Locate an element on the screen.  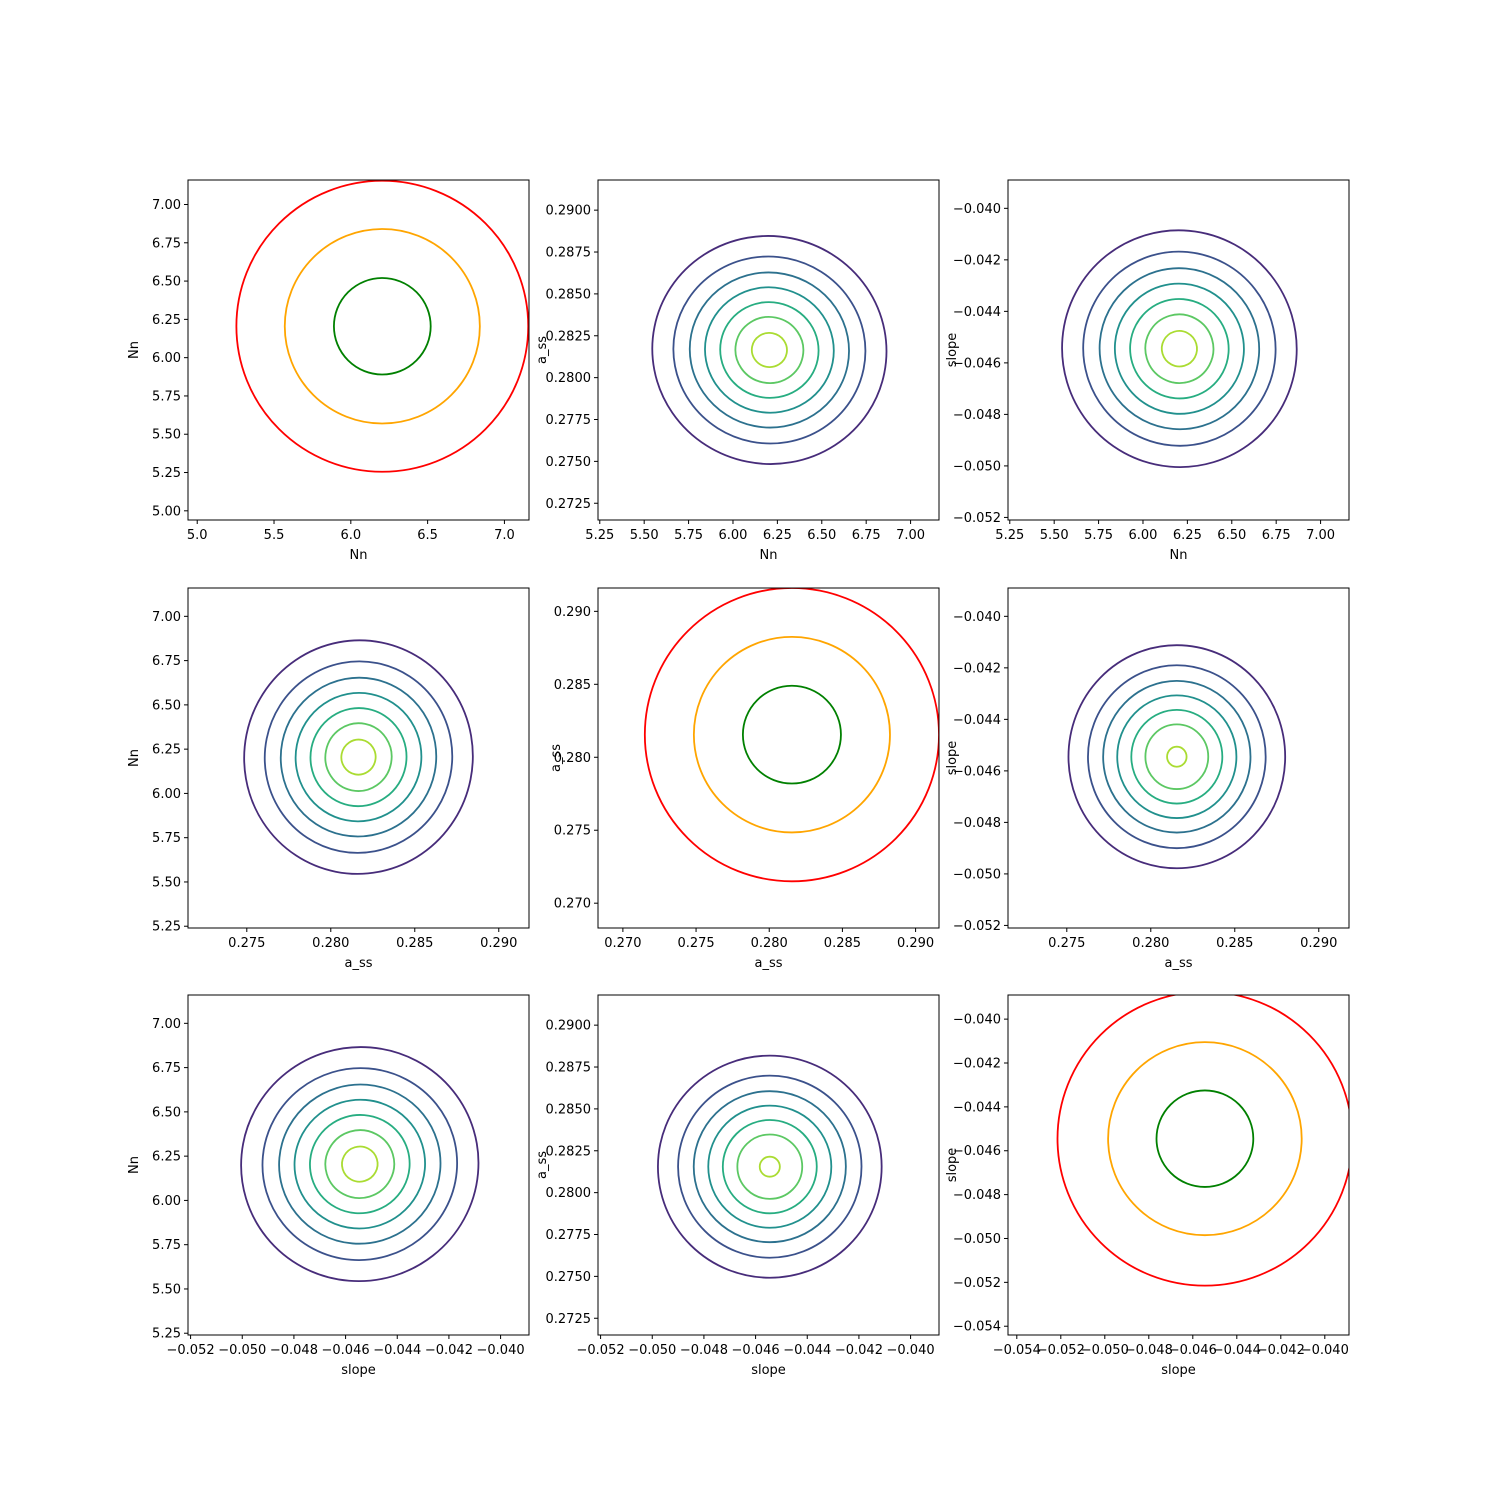
x-tick-label: 0.275 is located at coordinates (695, 943).